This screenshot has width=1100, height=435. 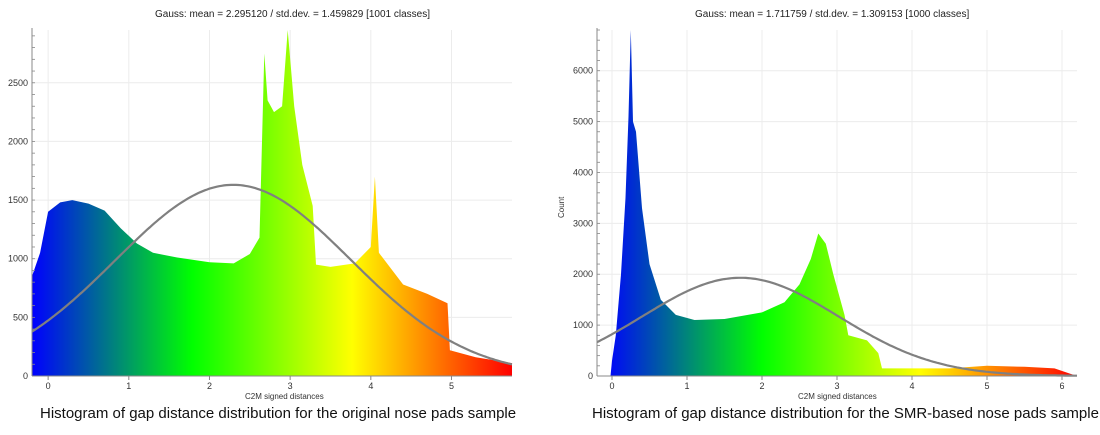 I want to click on gauss-curve, so click(x=836, y=326).